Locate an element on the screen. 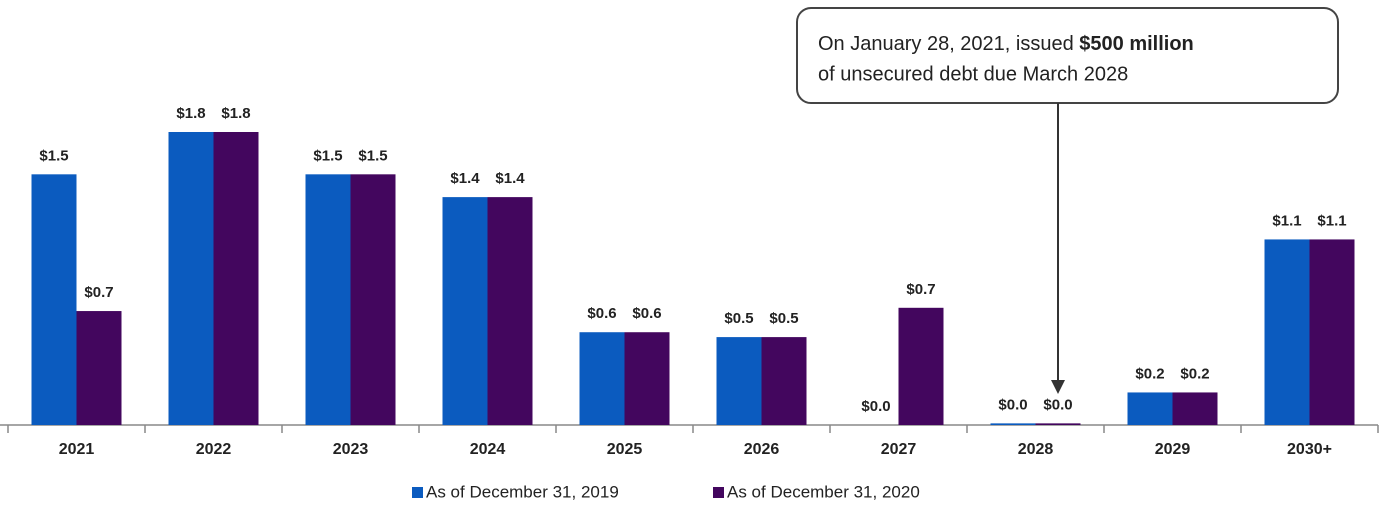 The height and width of the screenshot is (507, 1380). x-tick-label: 2030+ is located at coordinates (1309, 449).